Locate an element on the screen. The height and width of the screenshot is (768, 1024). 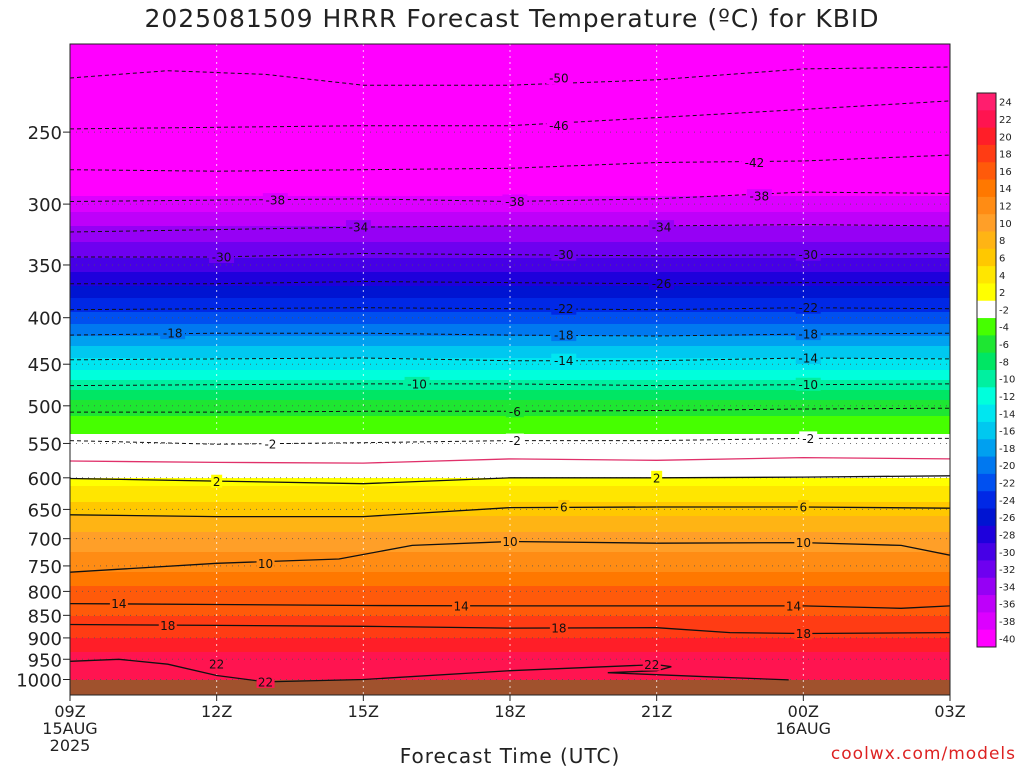
colorbar-label: -4 is located at coordinates (1004, 328).